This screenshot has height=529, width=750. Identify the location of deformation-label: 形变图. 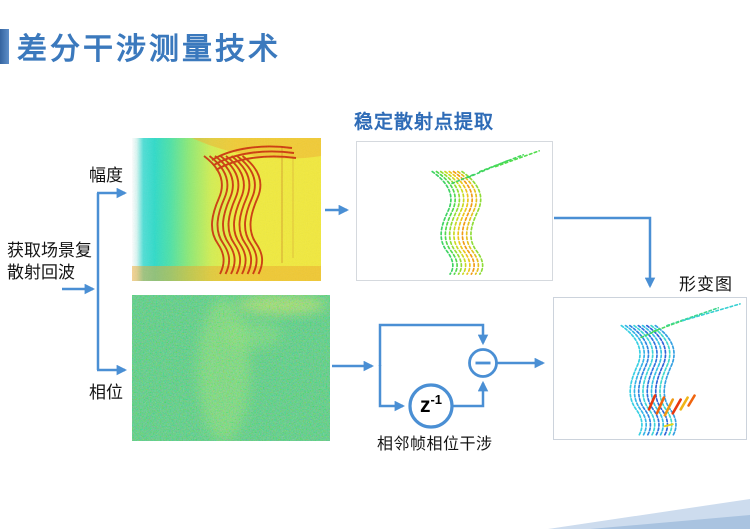
(706, 284).